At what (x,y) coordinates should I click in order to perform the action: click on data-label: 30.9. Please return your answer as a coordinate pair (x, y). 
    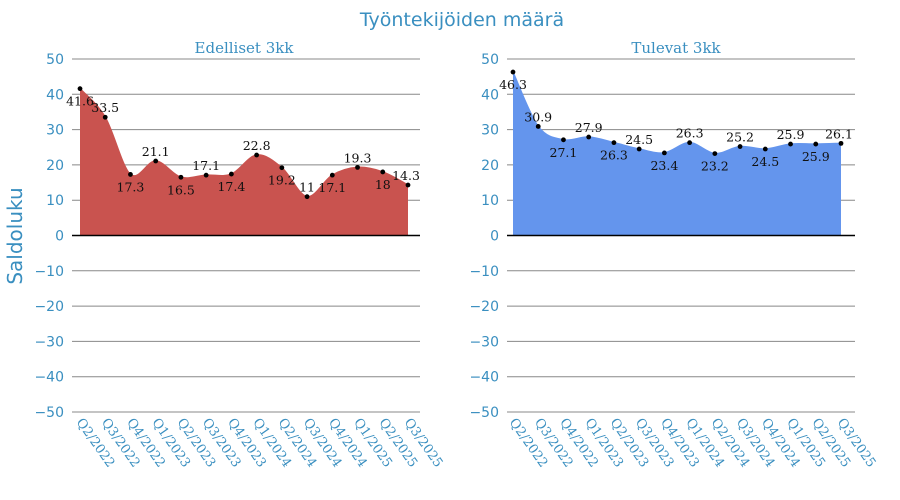
    Looking at the image, I should click on (538, 116).